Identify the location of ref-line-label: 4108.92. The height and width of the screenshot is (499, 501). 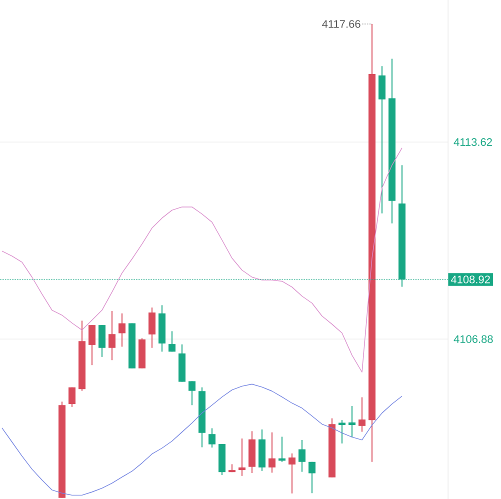
(470, 280).